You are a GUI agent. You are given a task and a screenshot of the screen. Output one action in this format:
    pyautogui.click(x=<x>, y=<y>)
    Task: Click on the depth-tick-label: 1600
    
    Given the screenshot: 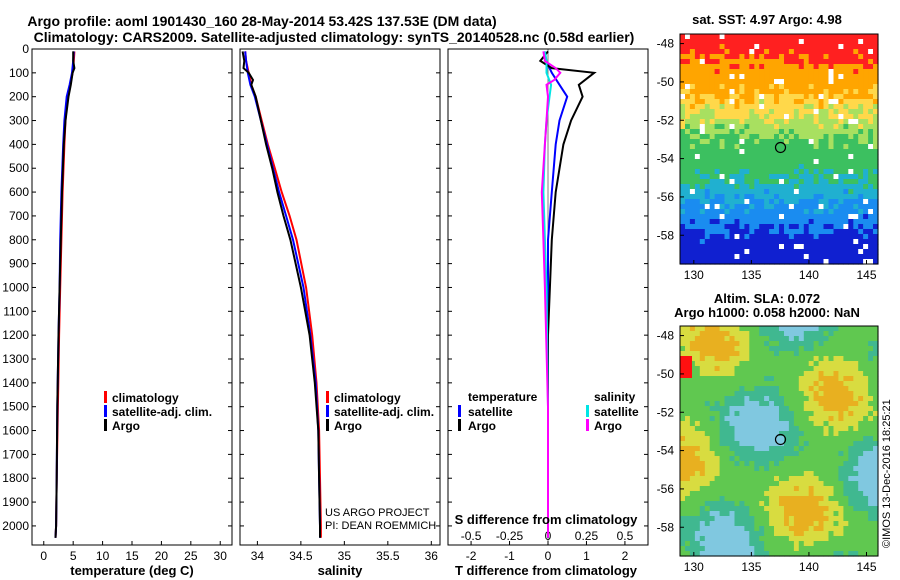 What is the action you would take?
    pyautogui.click(x=15, y=431)
    